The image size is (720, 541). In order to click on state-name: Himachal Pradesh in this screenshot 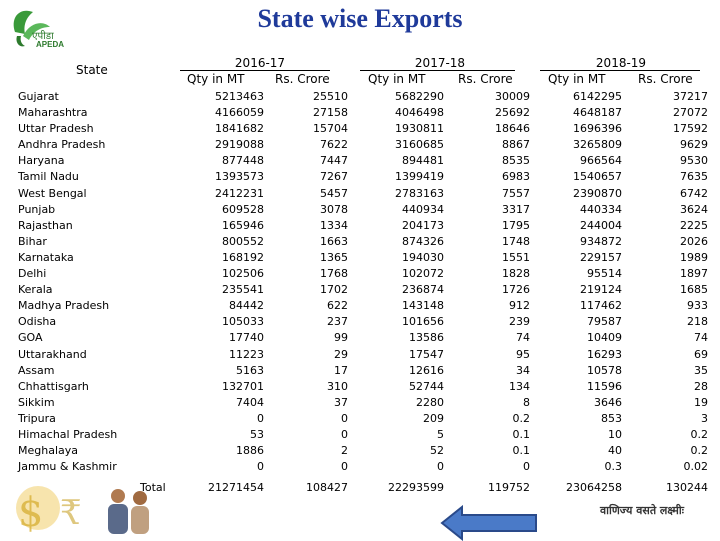, I will do `click(68, 434)`.